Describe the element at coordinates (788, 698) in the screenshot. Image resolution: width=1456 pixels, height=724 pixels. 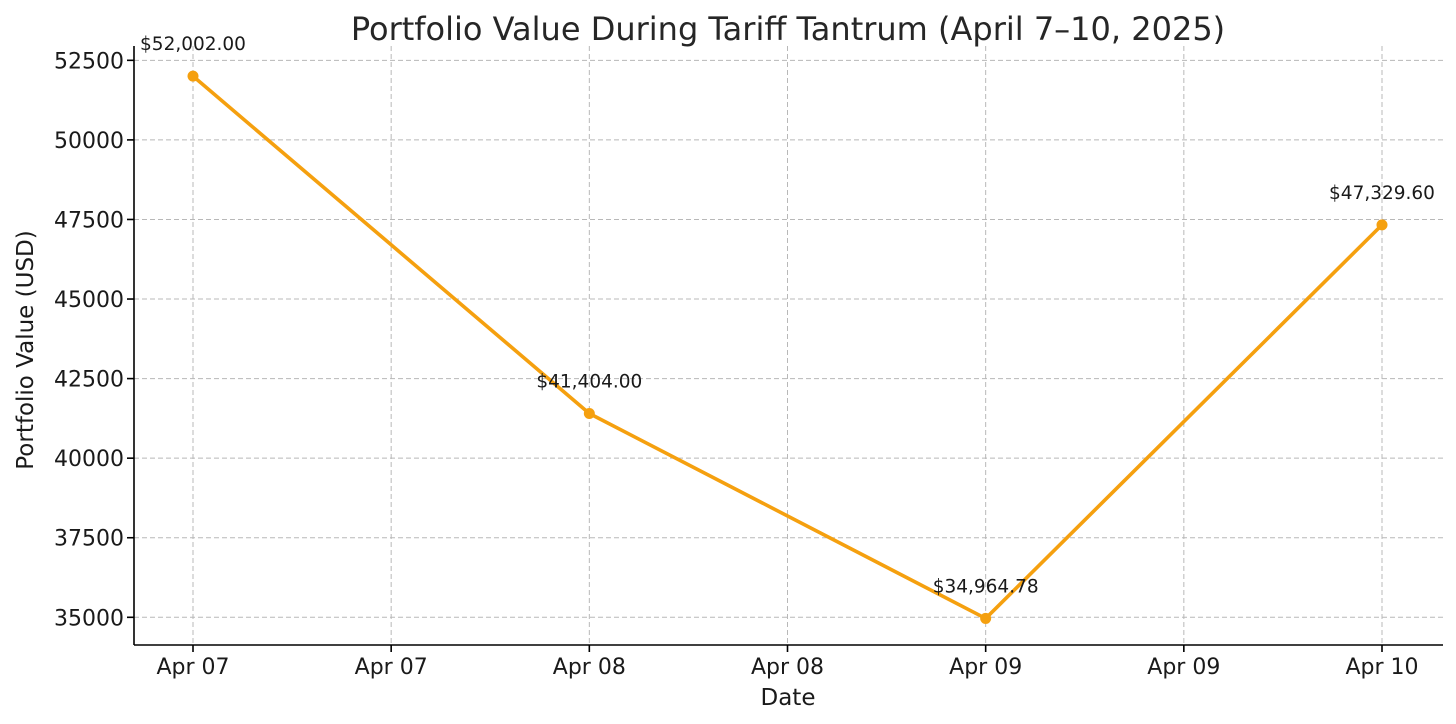
I see `x-axis-label: Date` at that location.